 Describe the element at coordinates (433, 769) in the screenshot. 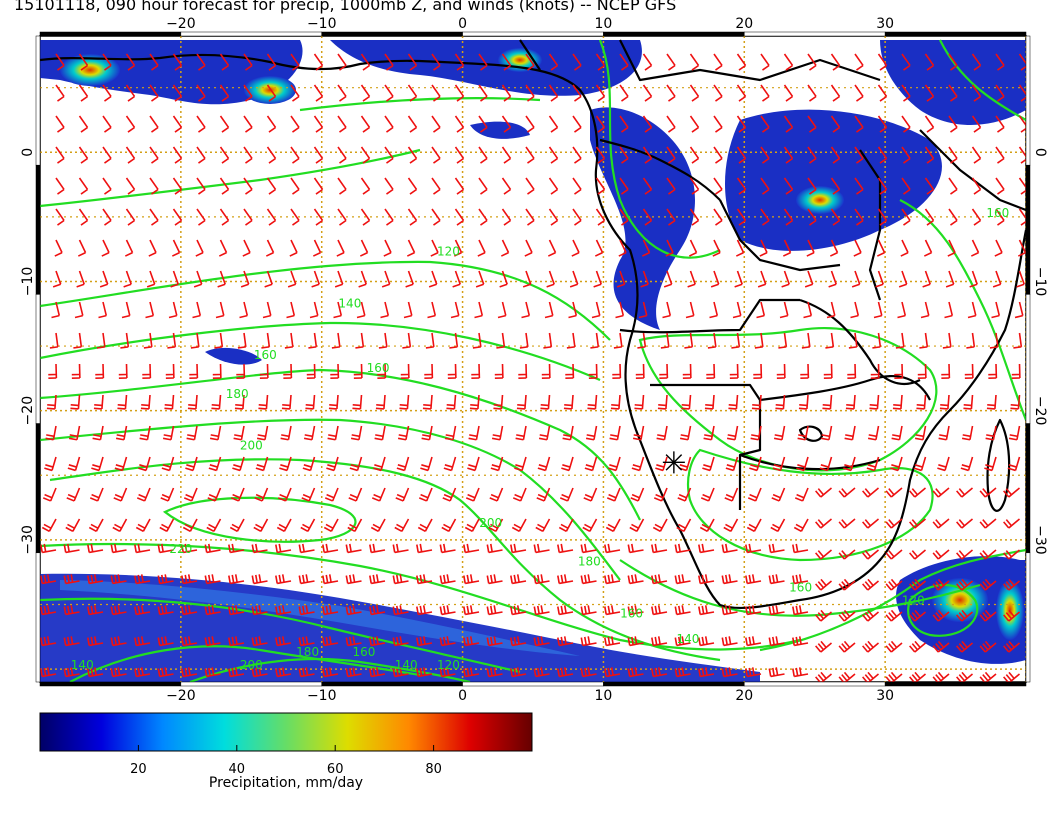

I see `colorbar-tick-label: 80` at that location.